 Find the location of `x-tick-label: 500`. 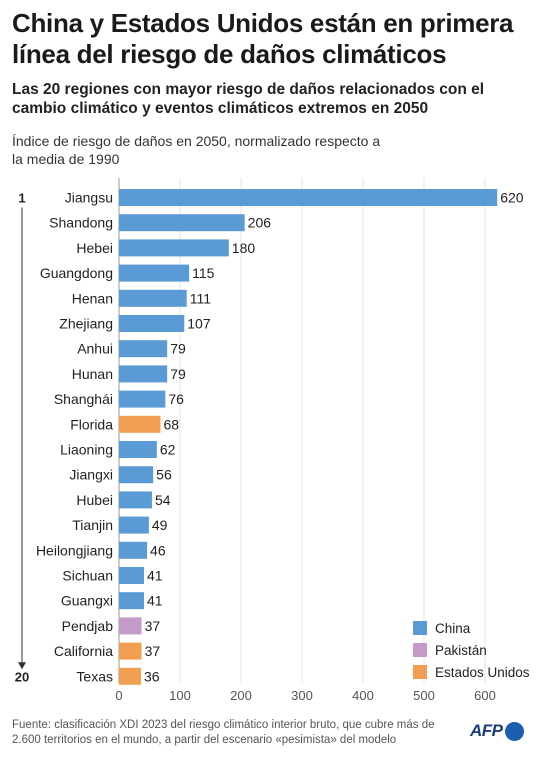

x-tick-label: 500 is located at coordinates (424, 695).